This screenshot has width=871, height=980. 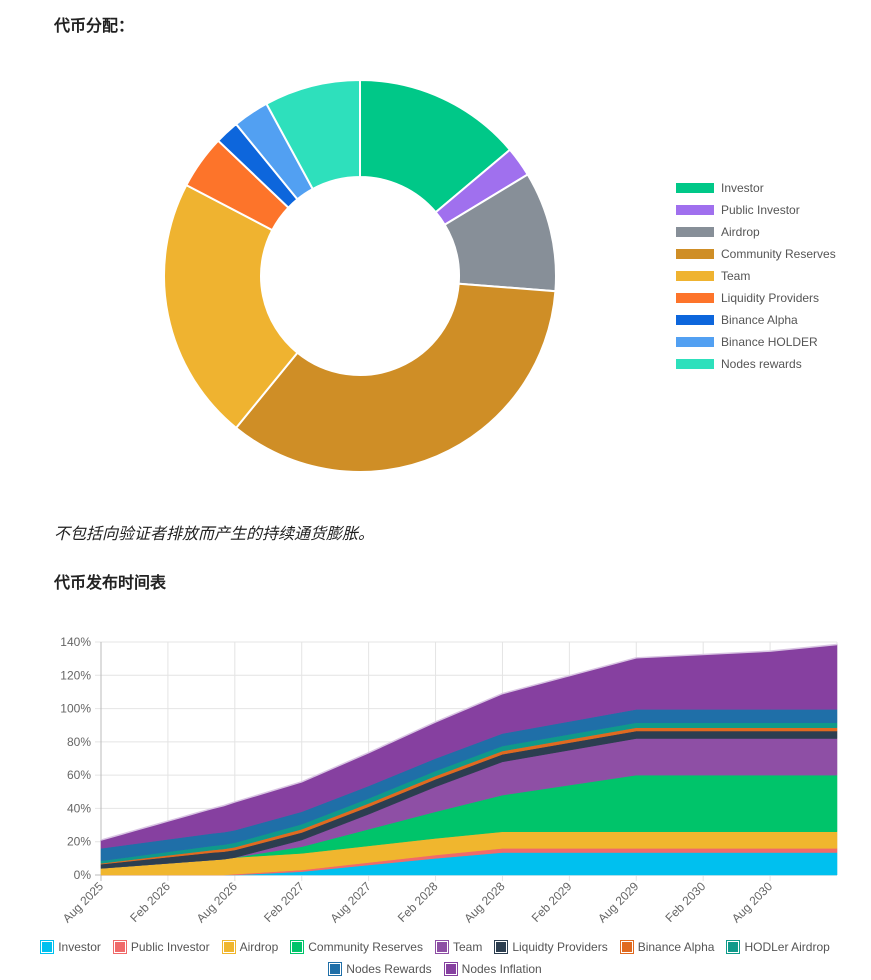 What do you see at coordinates (284, 902) in the screenshot?
I see `x-tick-label: Feb 2027` at bounding box center [284, 902].